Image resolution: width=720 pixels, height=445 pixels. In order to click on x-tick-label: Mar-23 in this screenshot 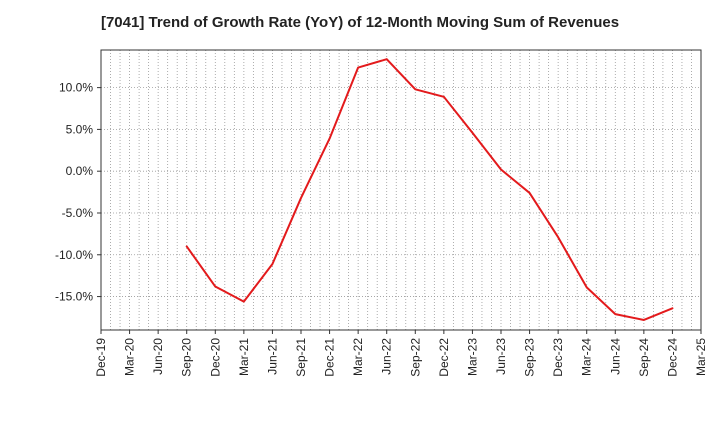, I will do `click(472, 357)`.